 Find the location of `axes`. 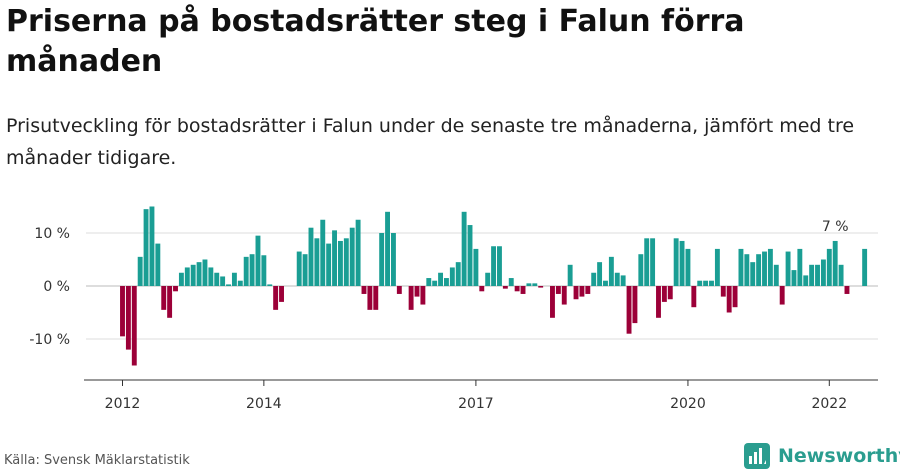

axes is located at coordinates (481, 382).